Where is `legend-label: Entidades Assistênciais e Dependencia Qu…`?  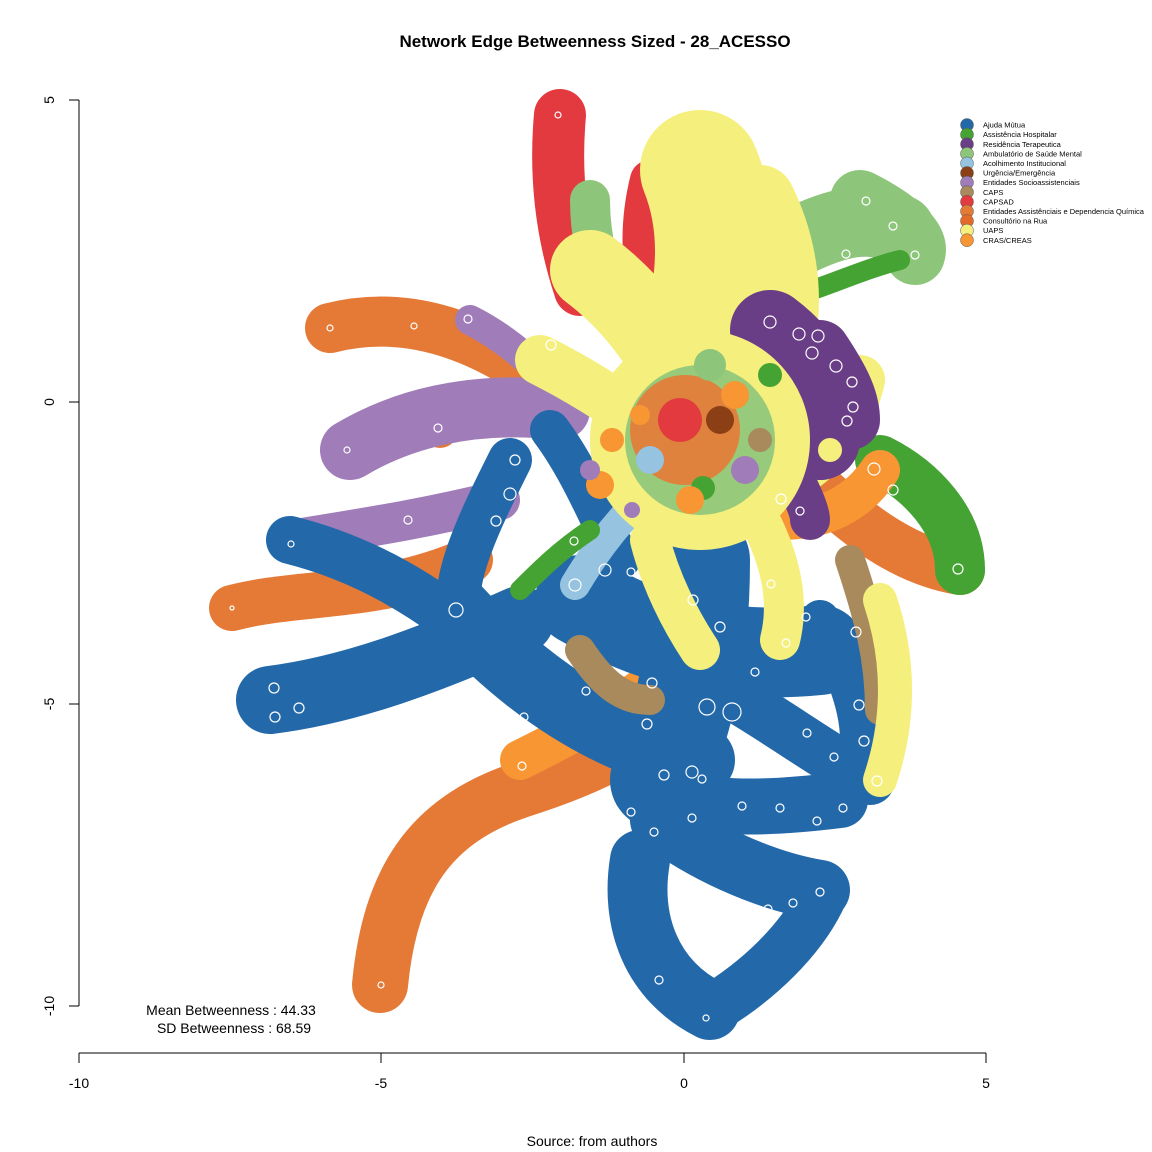 legend-label: Entidades Assistênciais e Dependencia Qu… is located at coordinates (1064, 211).